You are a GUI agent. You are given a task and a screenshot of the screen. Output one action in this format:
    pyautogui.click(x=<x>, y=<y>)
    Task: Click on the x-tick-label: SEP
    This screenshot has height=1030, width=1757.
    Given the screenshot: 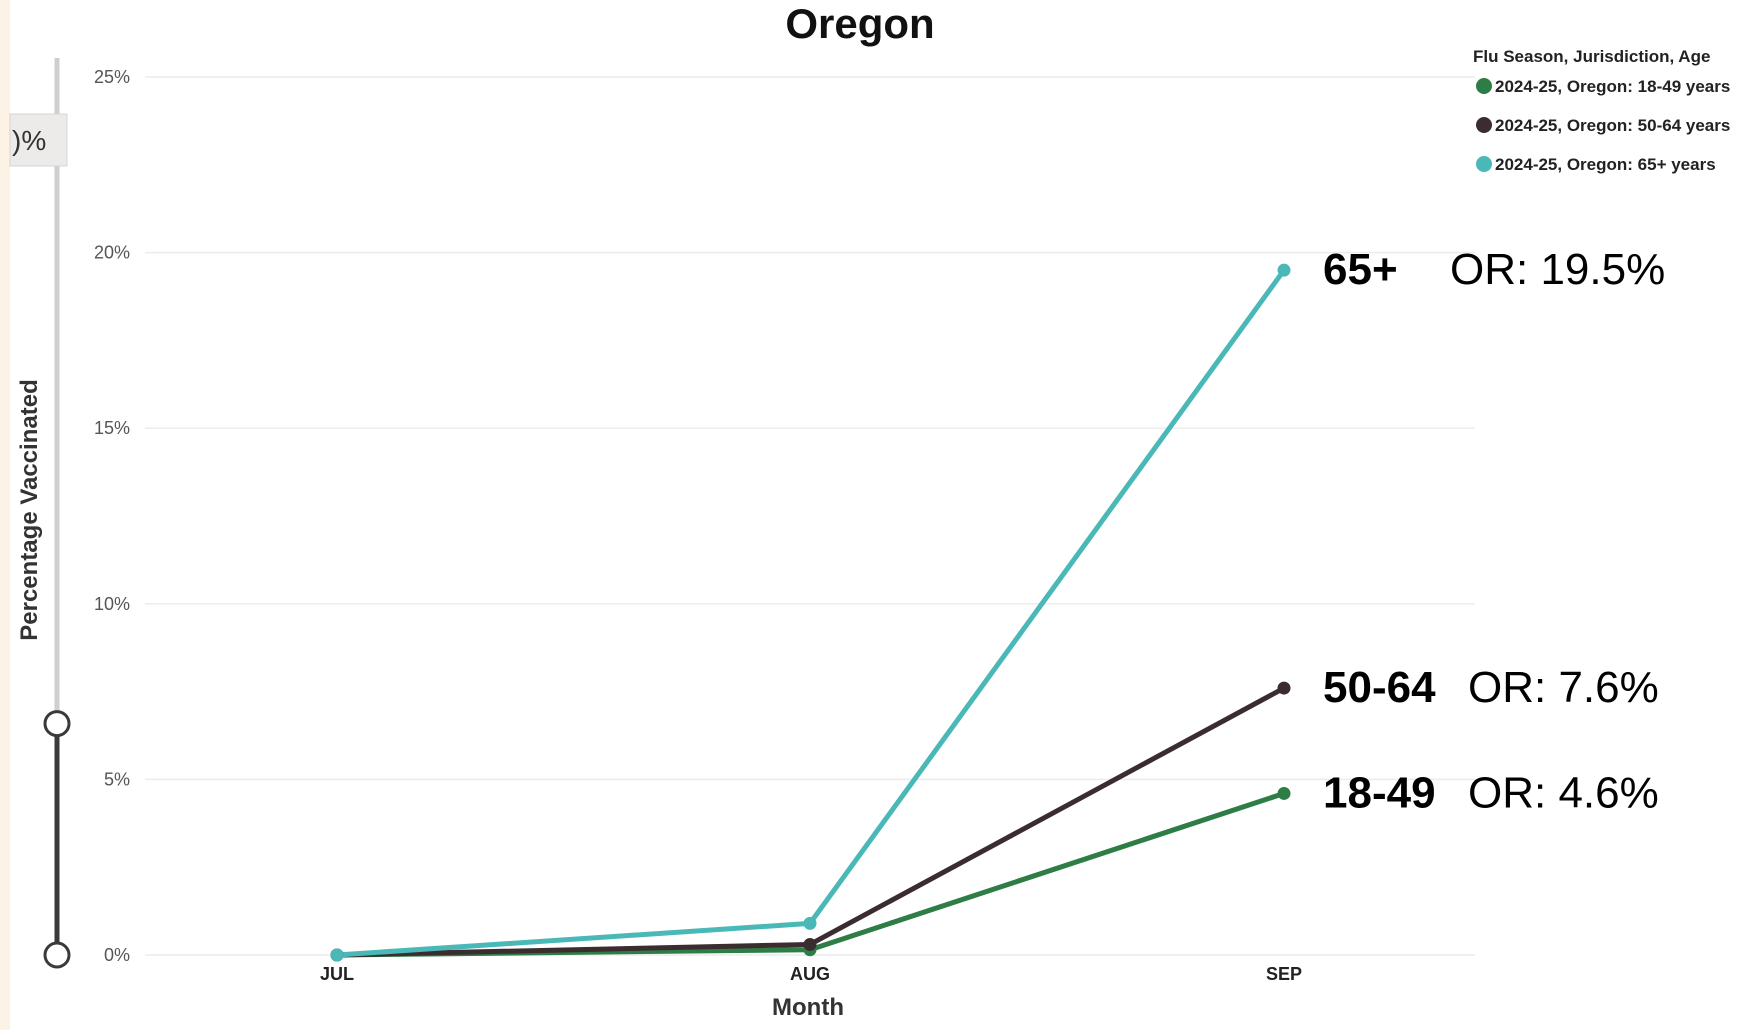 What is the action you would take?
    pyautogui.click(x=1284, y=974)
    